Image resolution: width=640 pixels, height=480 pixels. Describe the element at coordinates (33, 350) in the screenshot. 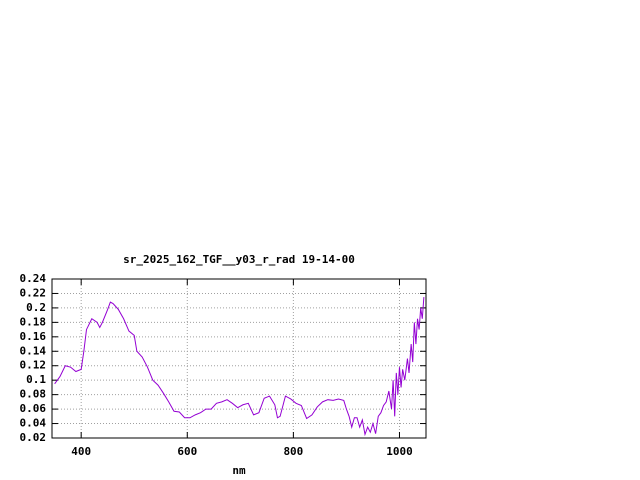

I see `y-tick-label: 0.14` at that location.